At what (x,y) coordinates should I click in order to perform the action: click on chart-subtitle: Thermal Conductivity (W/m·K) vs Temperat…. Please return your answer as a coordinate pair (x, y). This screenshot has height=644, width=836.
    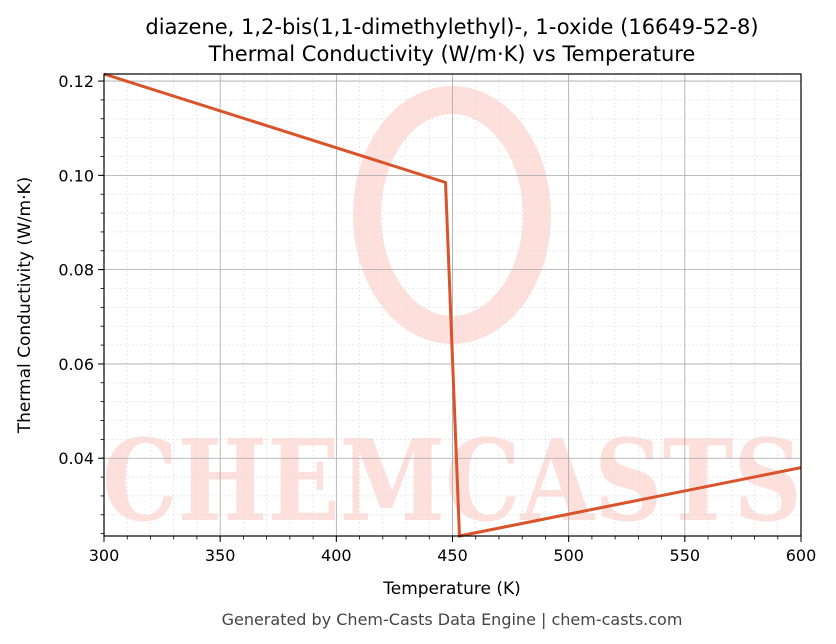
    Looking at the image, I should click on (452, 54).